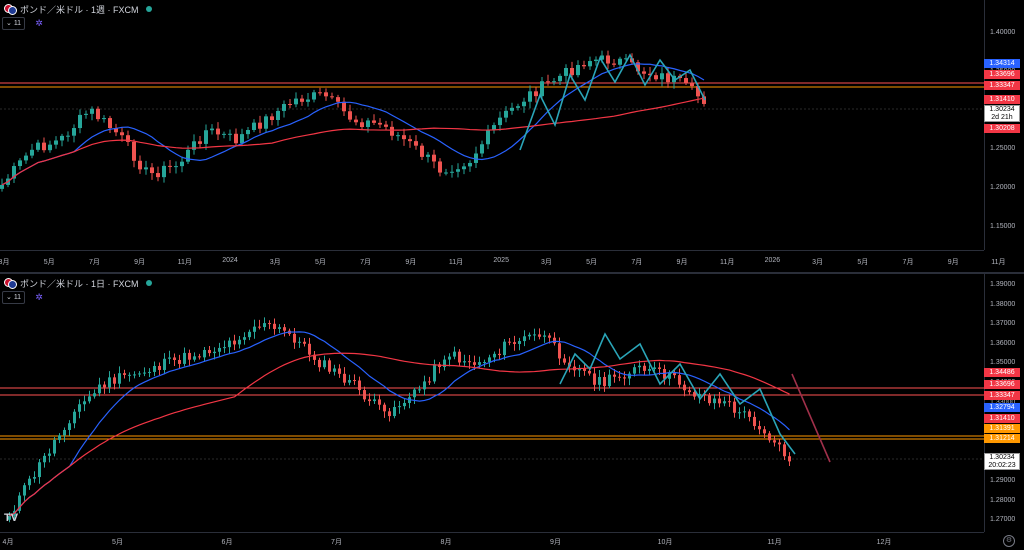 The width and height of the screenshot is (1024, 550). I want to click on price-tick-label: 1.27000, so click(1003, 520).